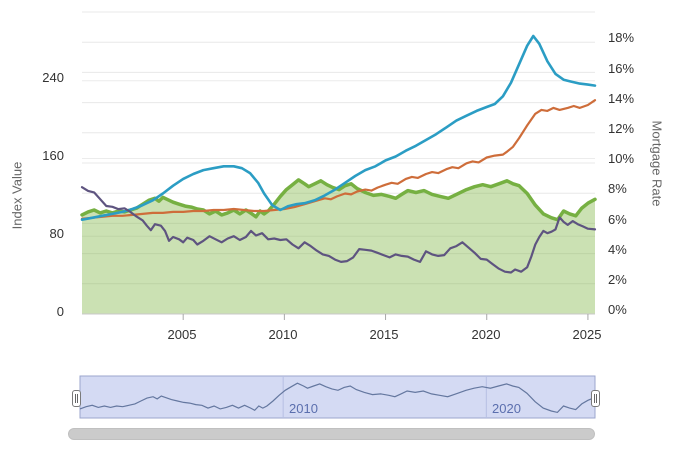  Describe the element at coordinates (617, 279) in the screenshot. I see `right-axis-tick-label: 2%` at that location.